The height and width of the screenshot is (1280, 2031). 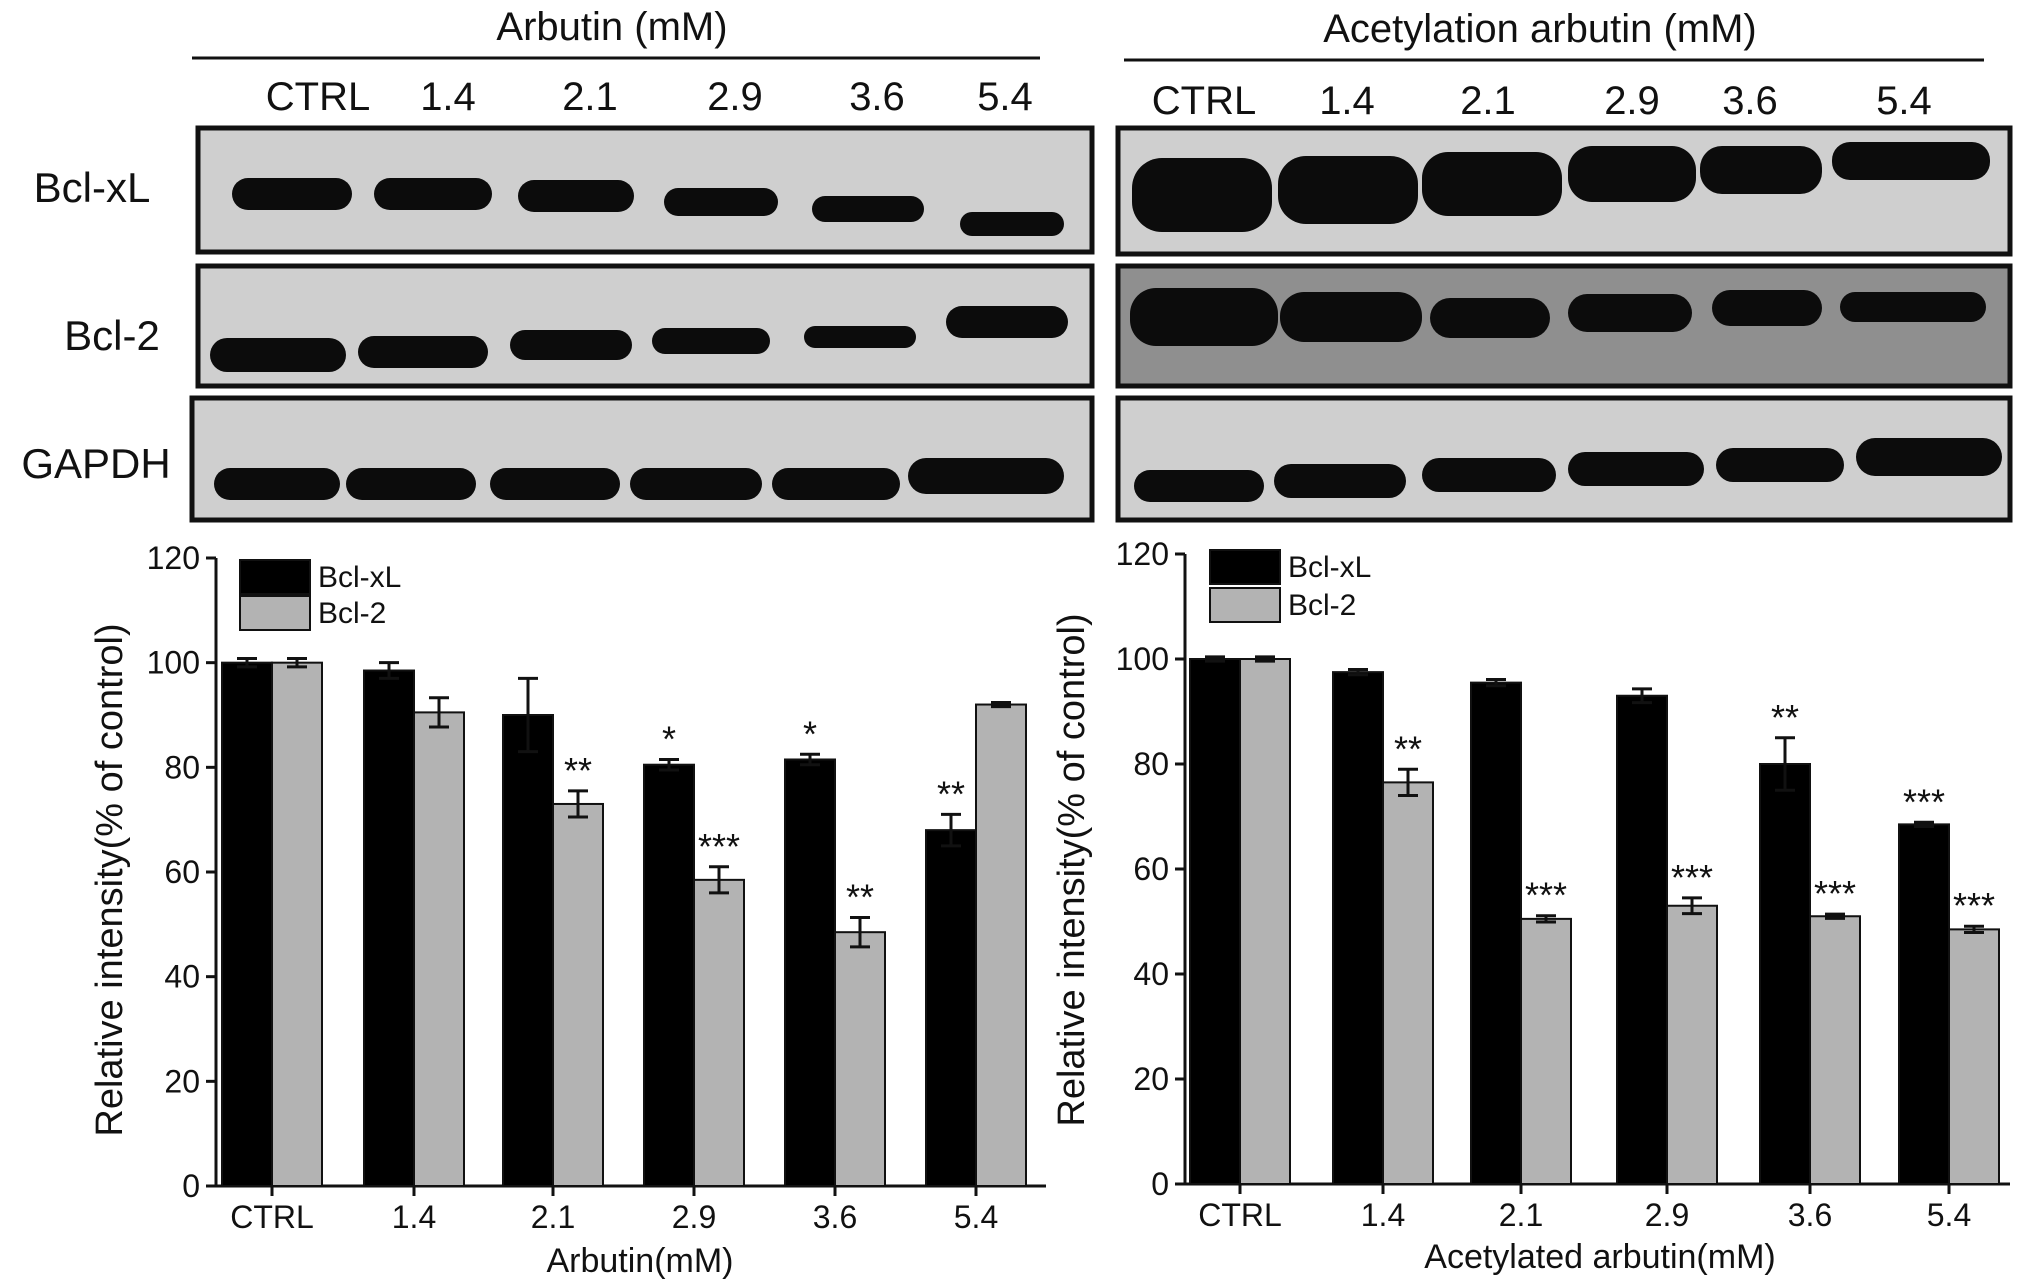 What do you see at coordinates (92, 187) in the screenshot?
I see `row-label-bcl-xl: Bcl-xL` at bounding box center [92, 187].